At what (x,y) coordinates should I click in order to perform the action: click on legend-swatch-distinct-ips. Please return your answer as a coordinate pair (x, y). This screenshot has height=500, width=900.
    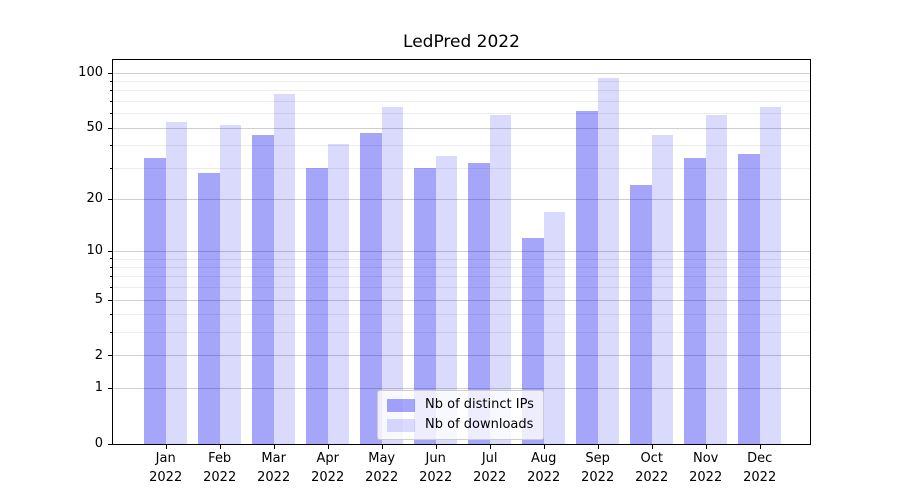
    Looking at the image, I should click on (401, 405).